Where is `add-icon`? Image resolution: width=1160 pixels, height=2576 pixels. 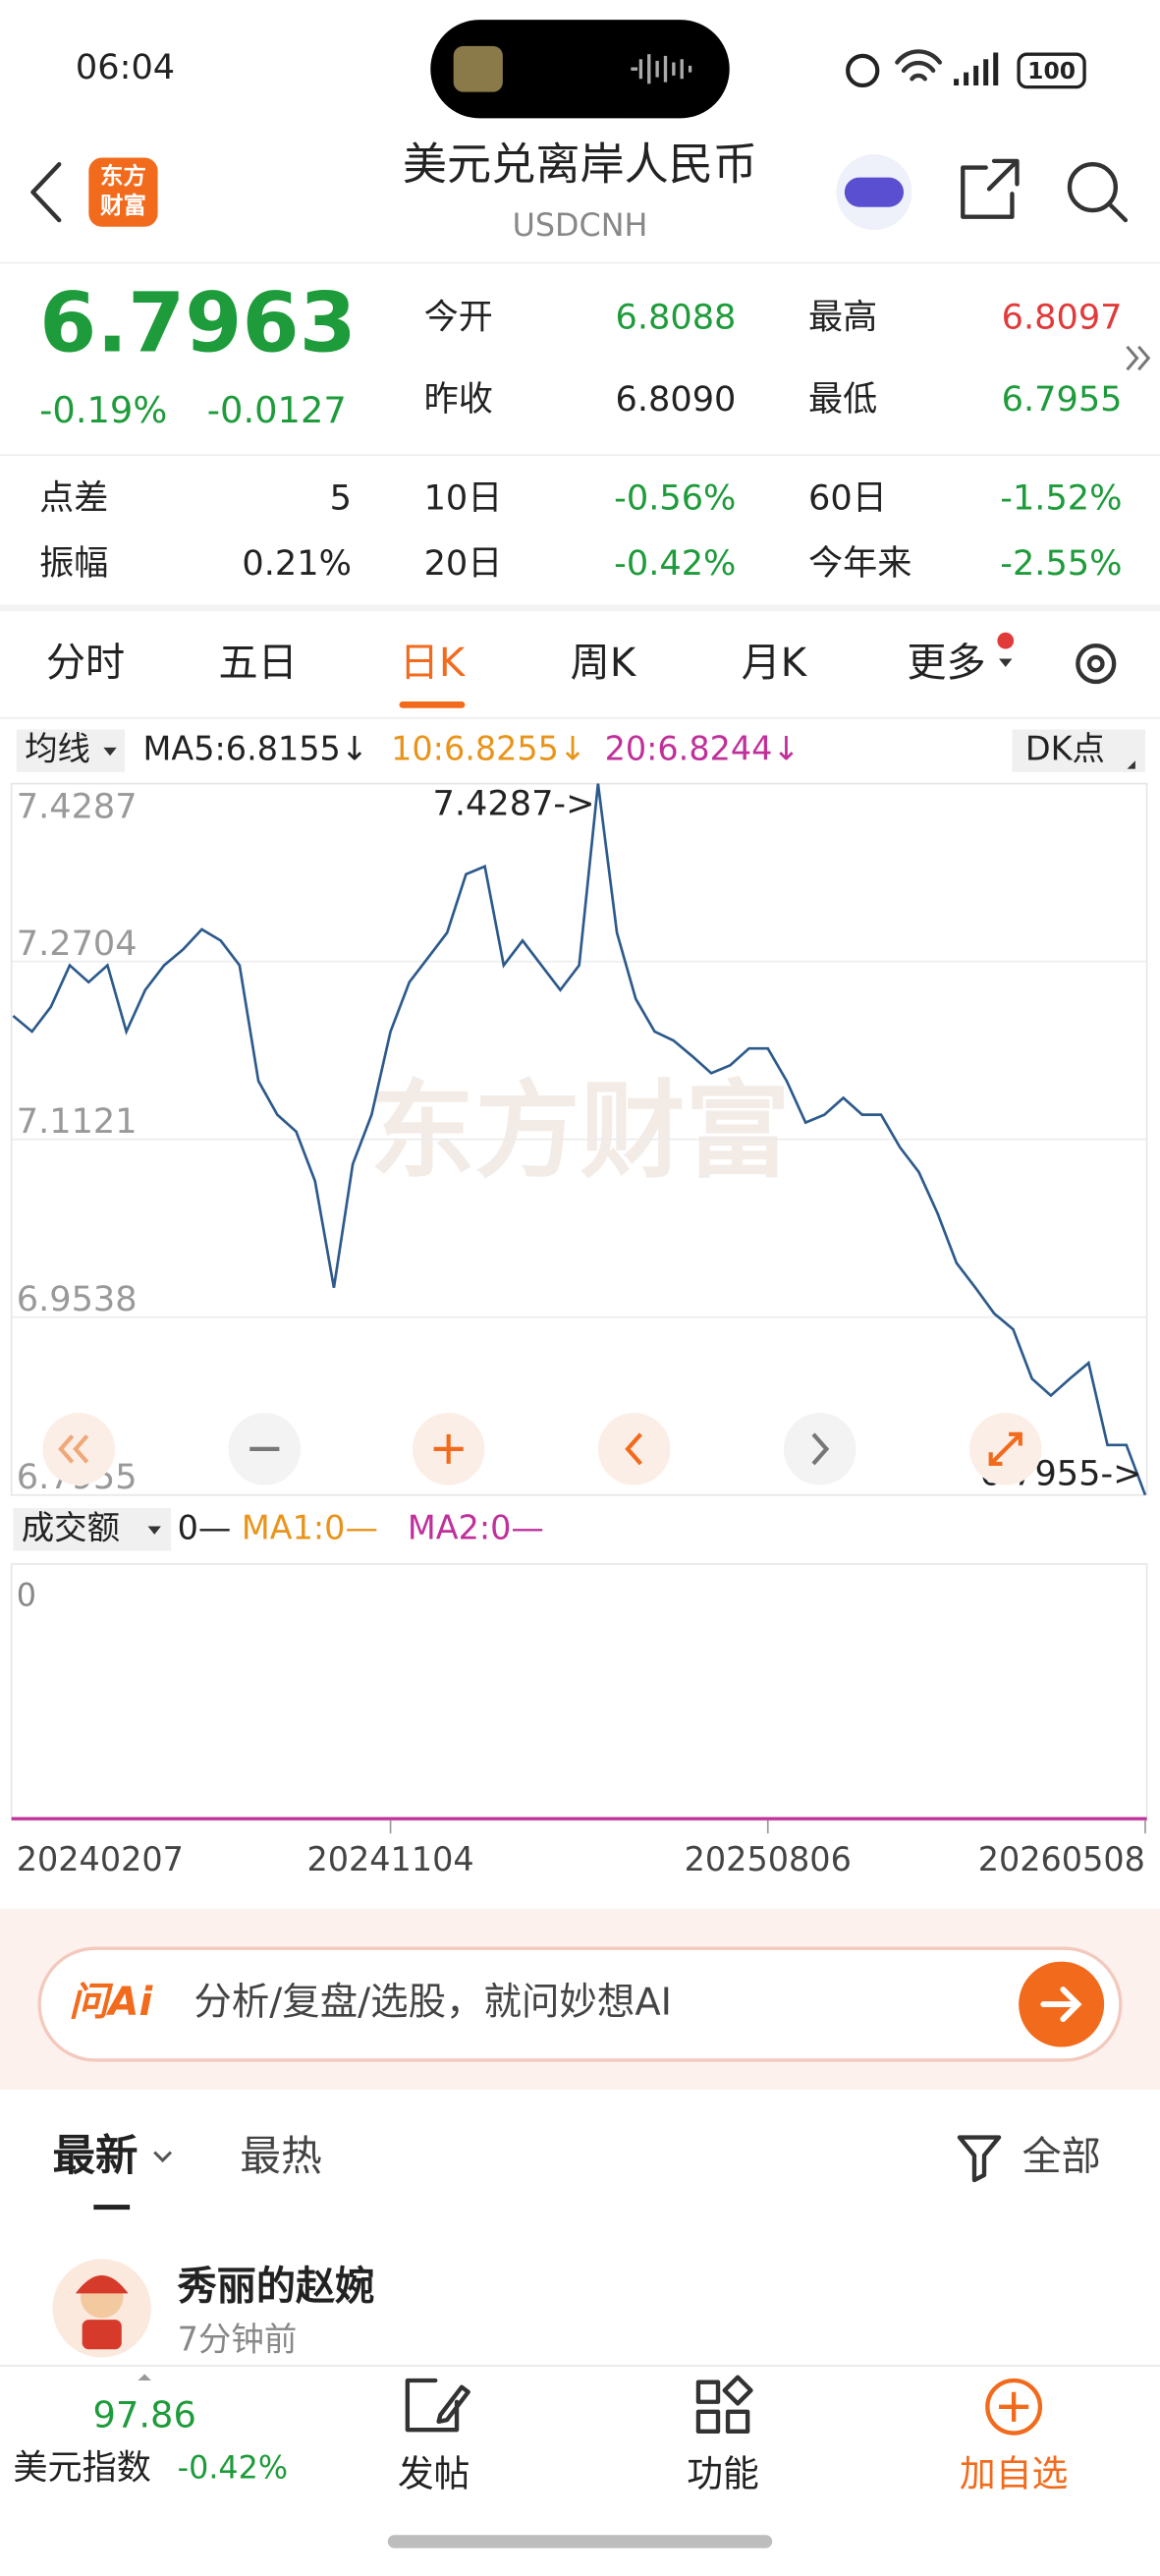 add-icon is located at coordinates (1014, 2407).